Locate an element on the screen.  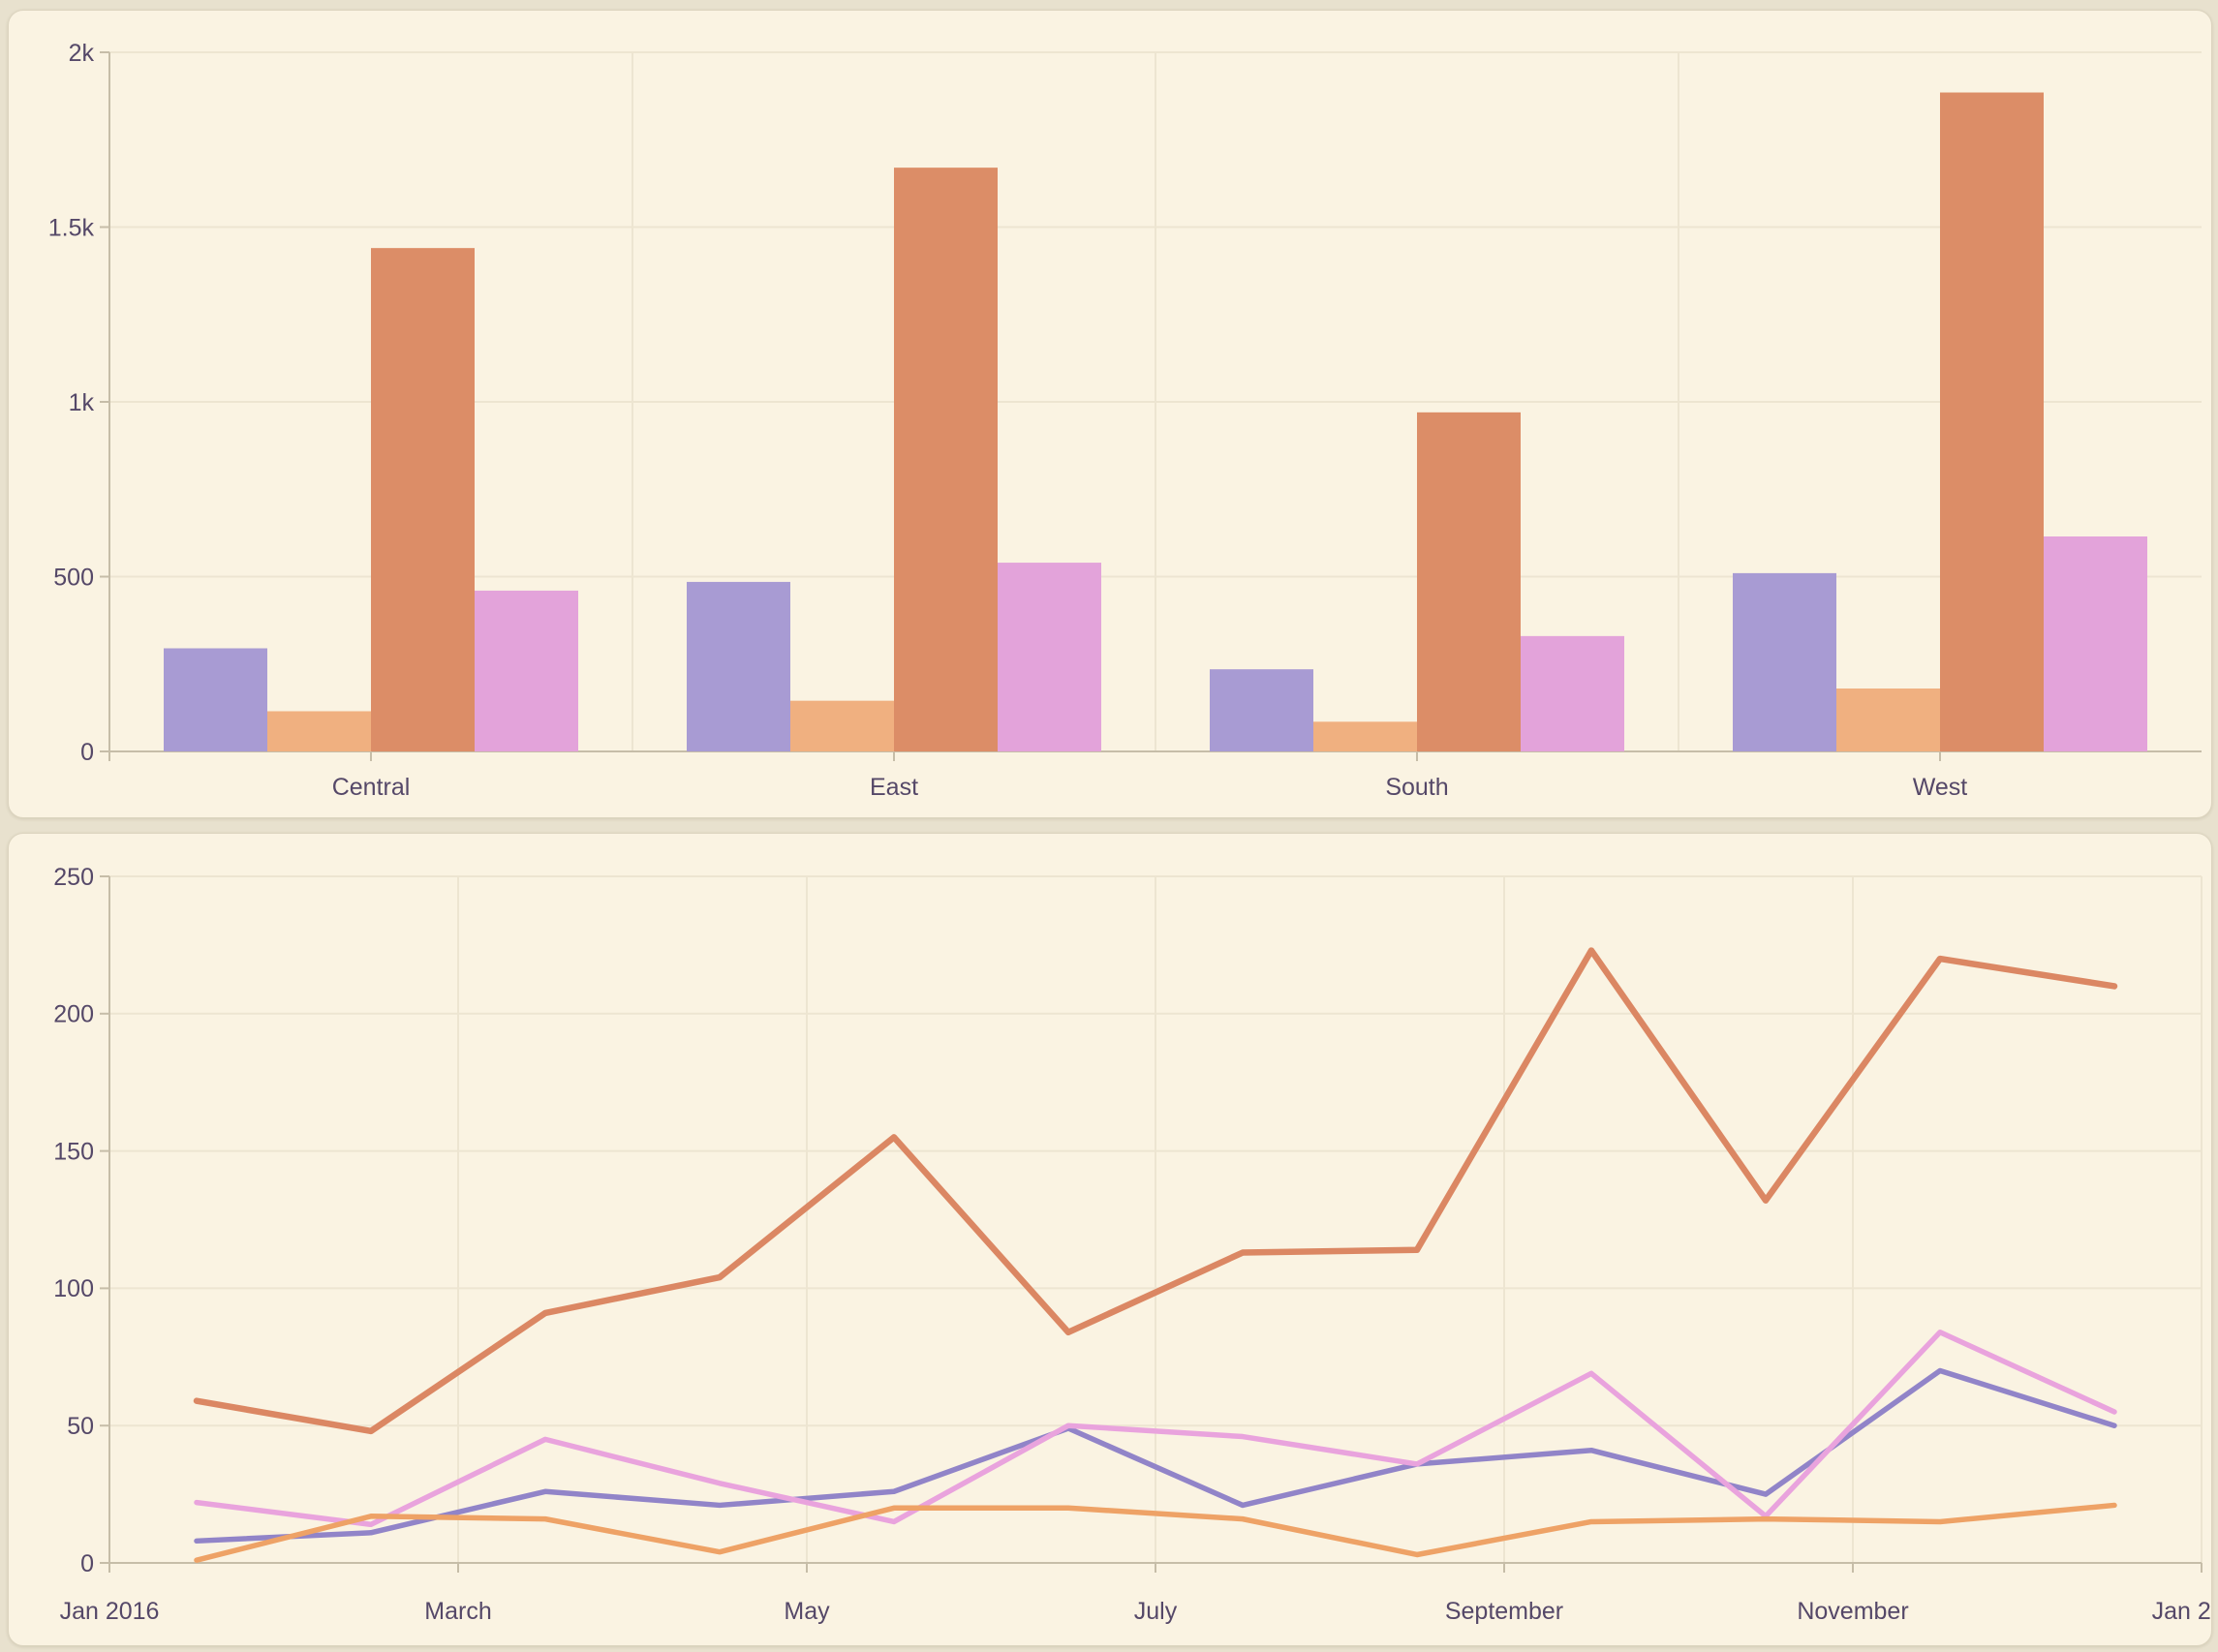
x-tick-label: Jan 2017 is located at coordinates (2181, 1611).